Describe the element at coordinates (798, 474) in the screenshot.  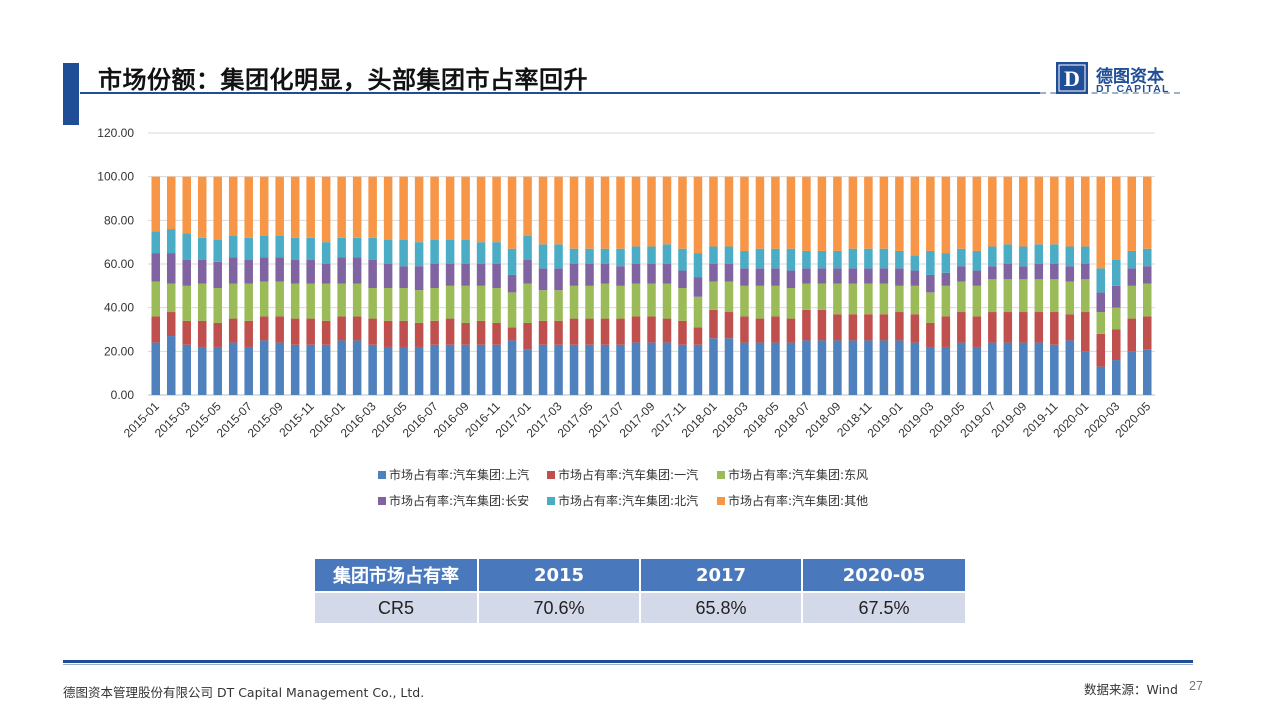
I see `legend-label: 市场占有率:汽车集团:东风` at that location.